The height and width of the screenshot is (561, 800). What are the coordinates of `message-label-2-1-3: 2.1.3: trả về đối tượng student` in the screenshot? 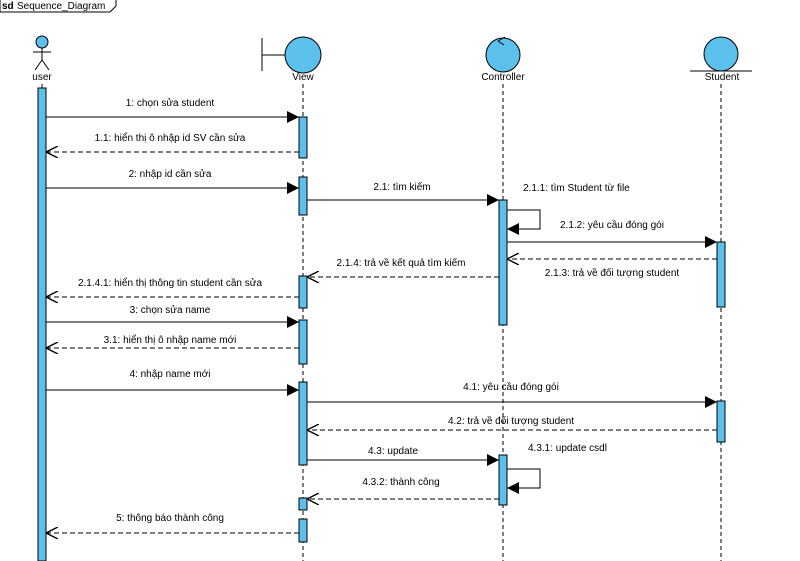 It's located at (612, 273).